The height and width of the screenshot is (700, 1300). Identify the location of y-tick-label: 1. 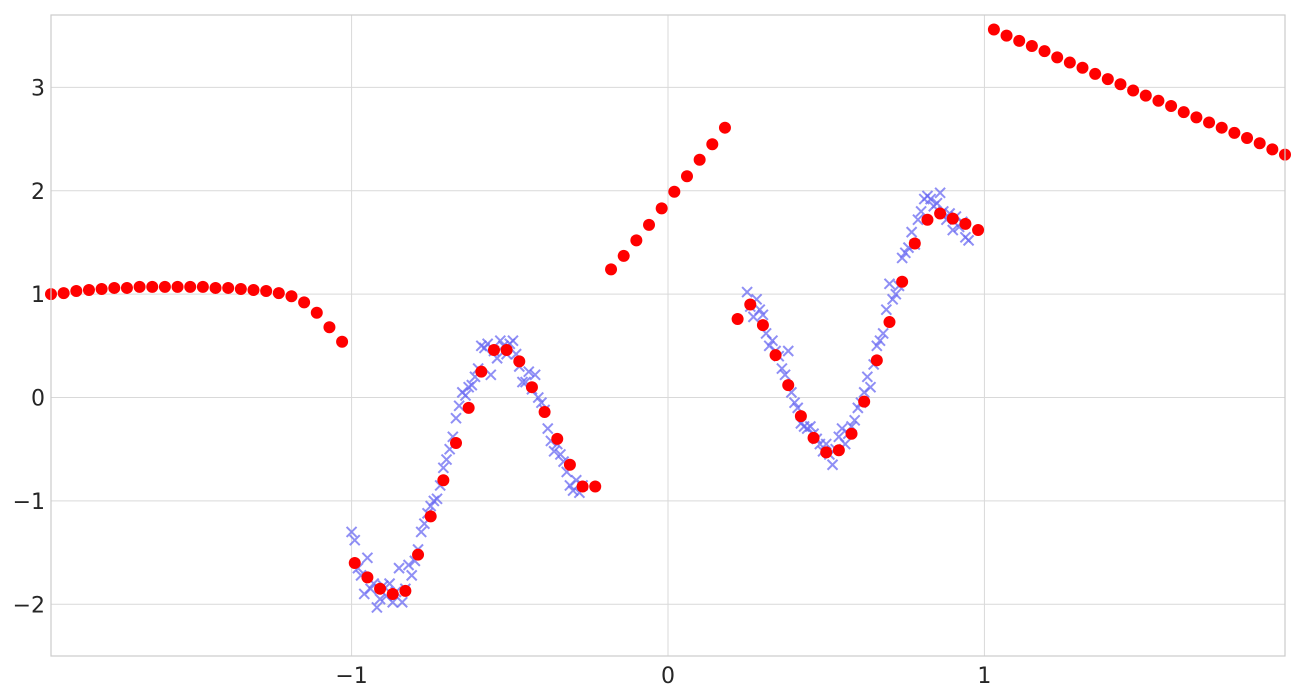
(38, 295).